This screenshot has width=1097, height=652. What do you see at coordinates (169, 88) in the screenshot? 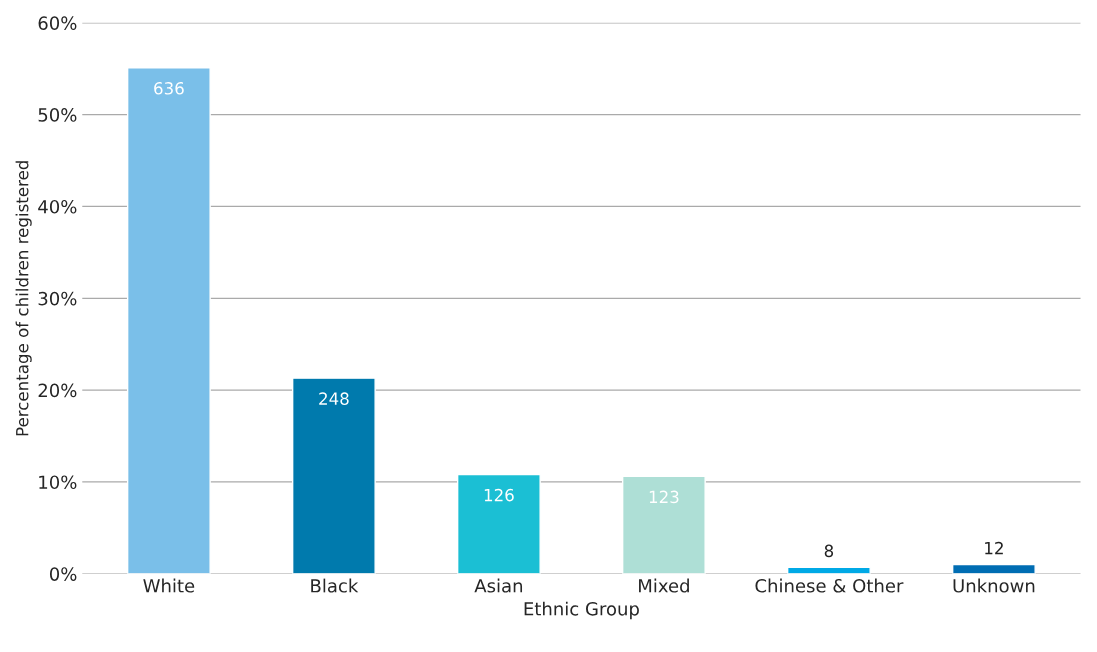
I see `annotation: 636` at bounding box center [169, 88].